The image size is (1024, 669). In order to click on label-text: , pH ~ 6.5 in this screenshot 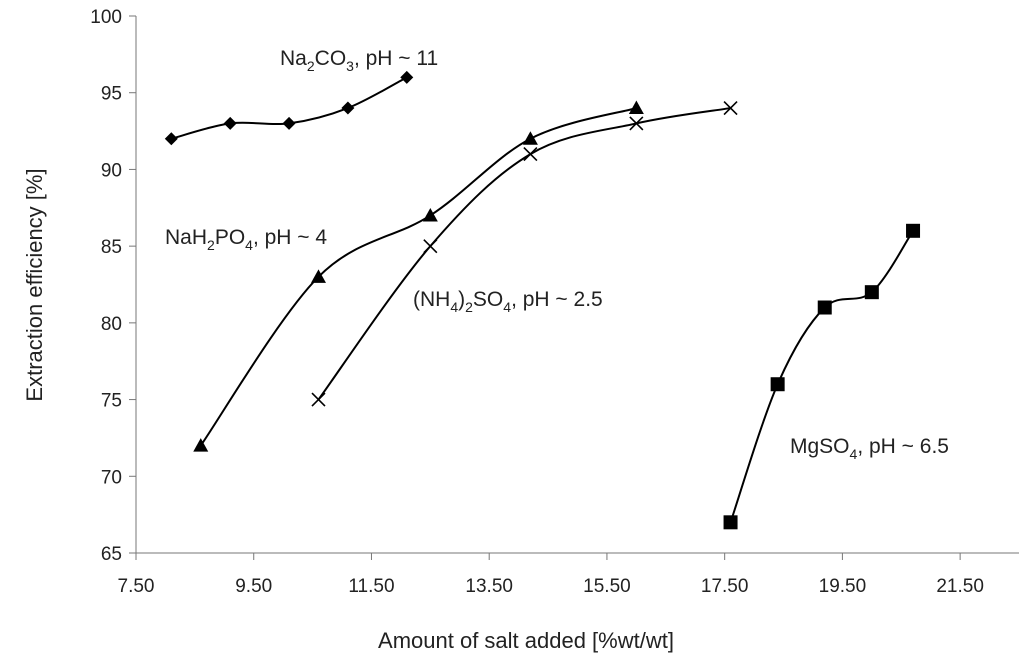, I will do `click(903, 446)`.